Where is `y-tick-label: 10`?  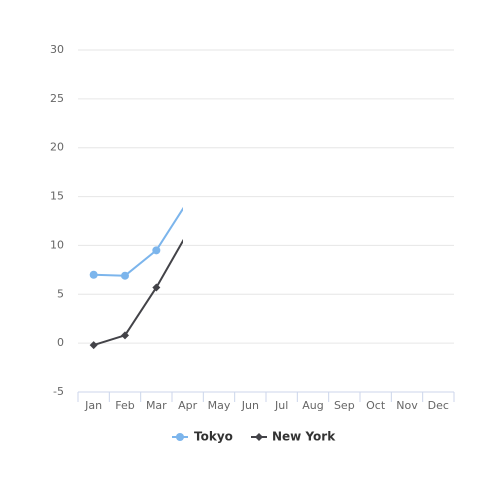 y-tick-label: 10 is located at coordinates (57, 244).